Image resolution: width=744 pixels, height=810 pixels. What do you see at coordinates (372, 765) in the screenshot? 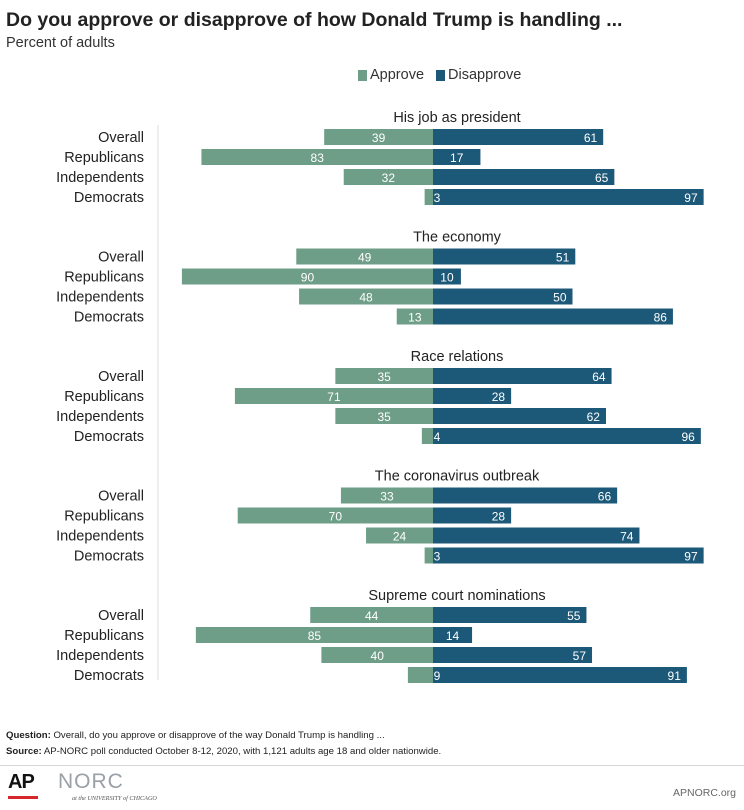
I see `footer-divider` at bounding box center [372, 765].